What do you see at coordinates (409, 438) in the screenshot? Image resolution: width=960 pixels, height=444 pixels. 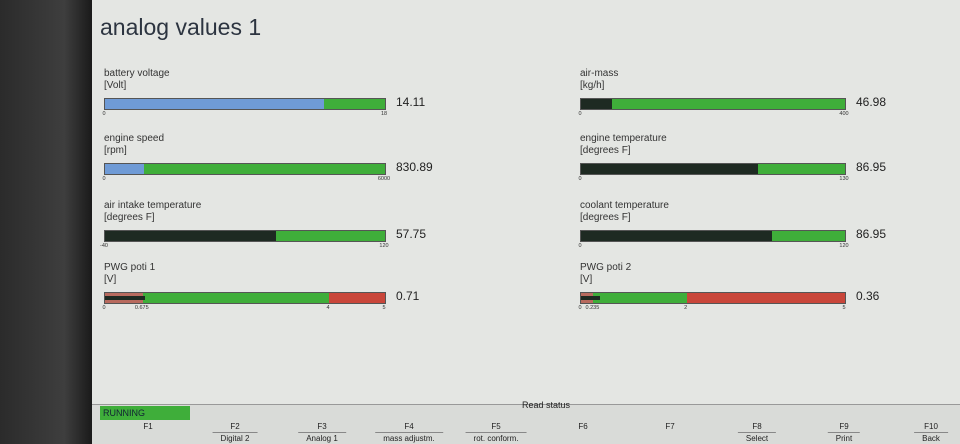 I see `function-label: mass adjustm.` at bounding box center [409, 438].